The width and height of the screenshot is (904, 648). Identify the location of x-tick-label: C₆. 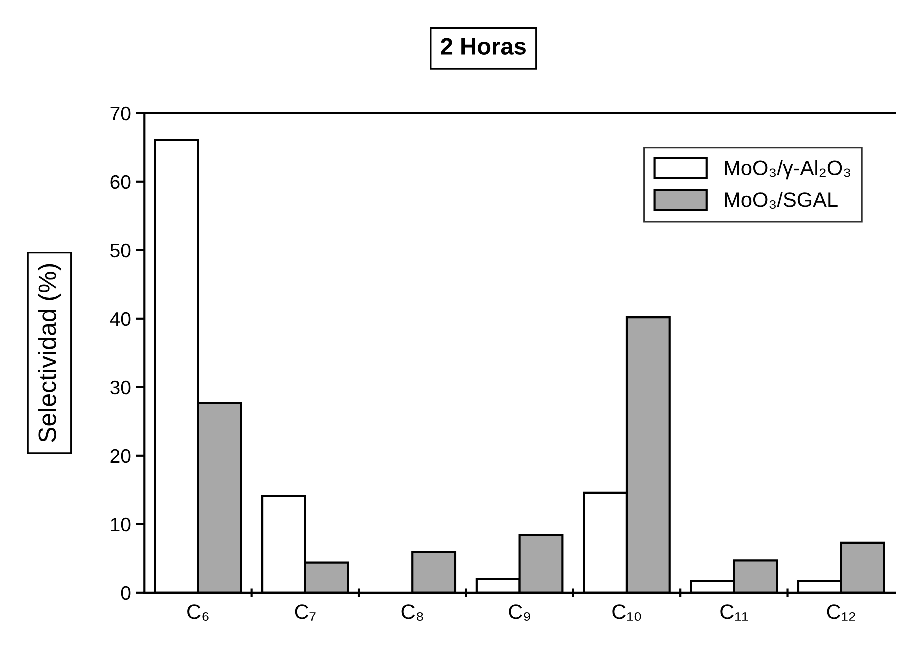
(198, 613).